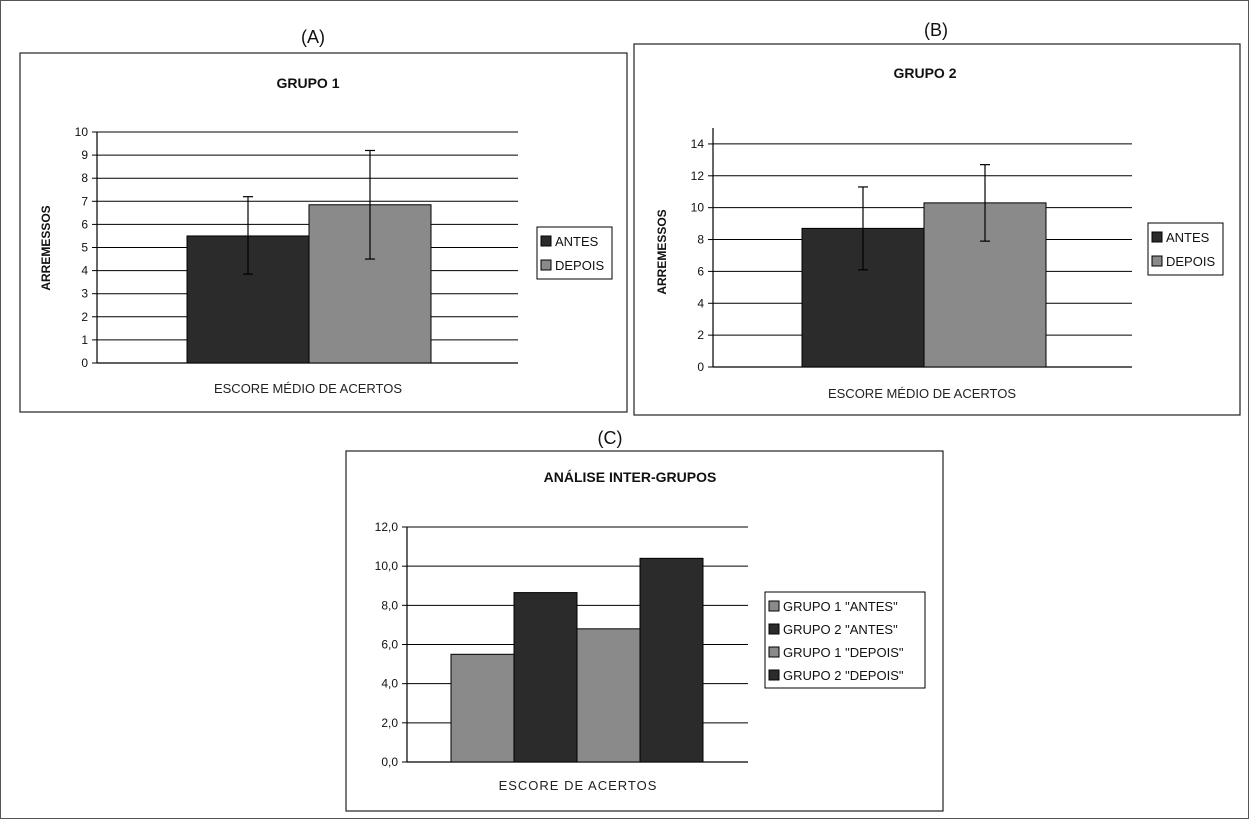 The width and height of the screenshot is (1249, 819). Describe the element at coordinates (700, 367) in the screenshot. I see `panel-b-ytick-label: 0` at that location.